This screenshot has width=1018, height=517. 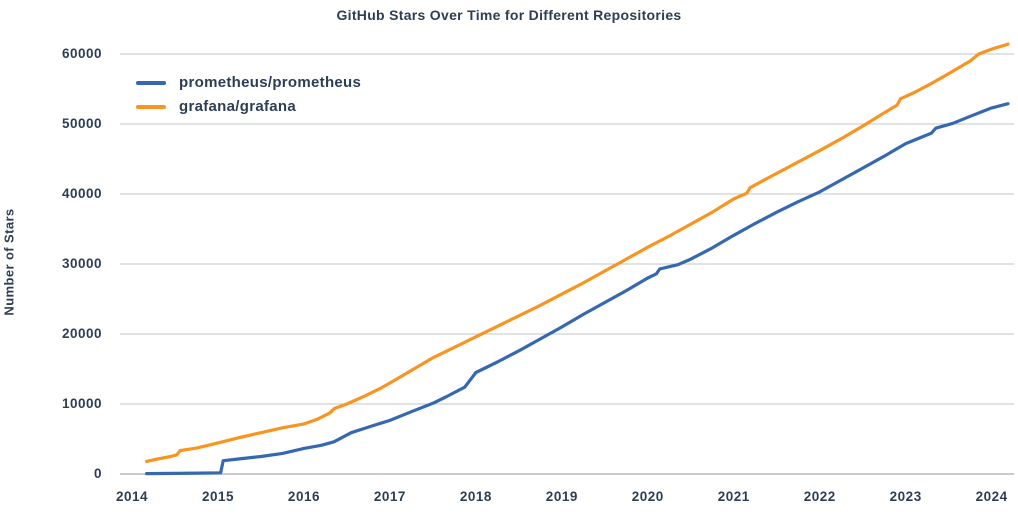 What do you see at coordinates (733, 496) in the screenshot?
I see `x-tick-label-2021: 2021` at bounding box center [733, 496].